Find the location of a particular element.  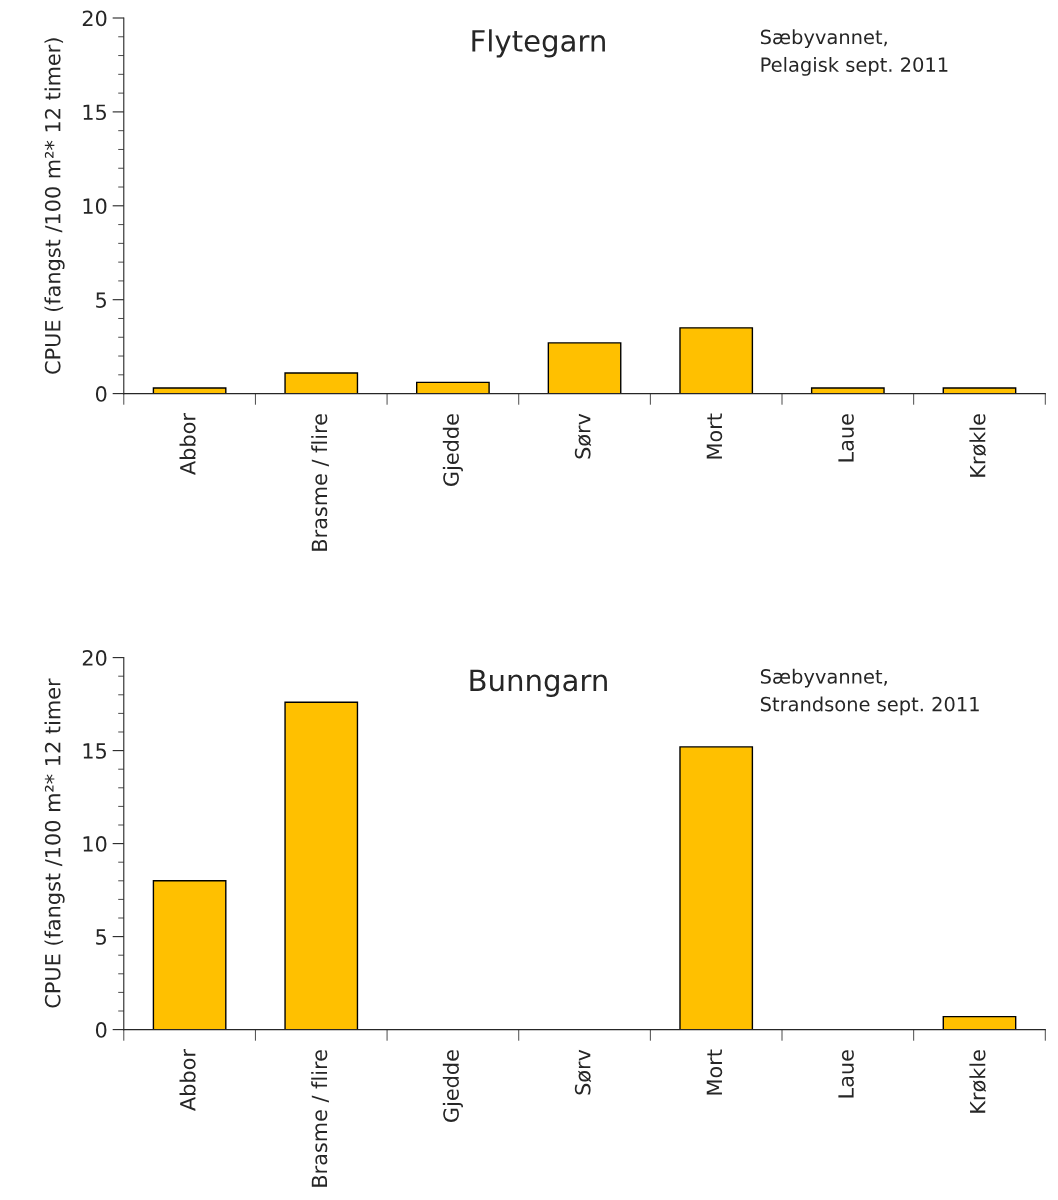

annotation: Sæbyvannet, Strandsone sept. 2011 is located at coordinates (869, 692).